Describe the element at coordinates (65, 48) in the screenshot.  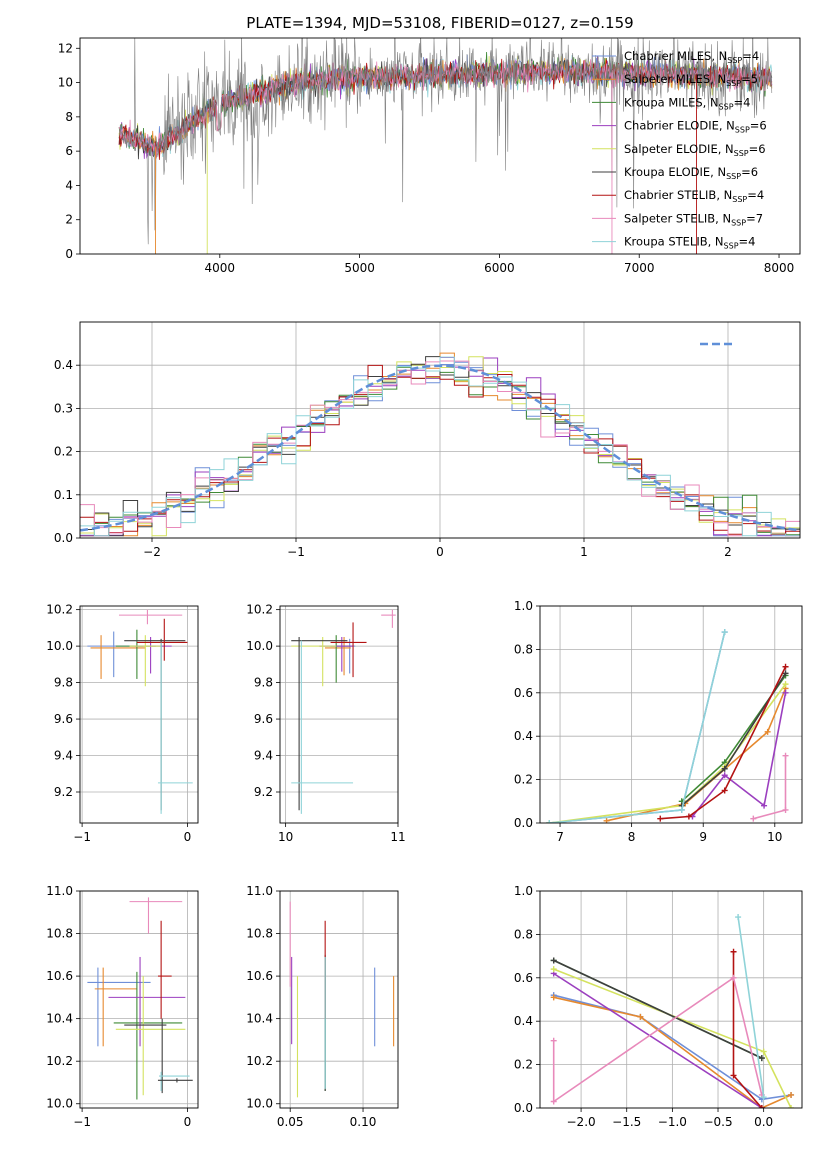
I see `y-tick-label: 12` at that location.